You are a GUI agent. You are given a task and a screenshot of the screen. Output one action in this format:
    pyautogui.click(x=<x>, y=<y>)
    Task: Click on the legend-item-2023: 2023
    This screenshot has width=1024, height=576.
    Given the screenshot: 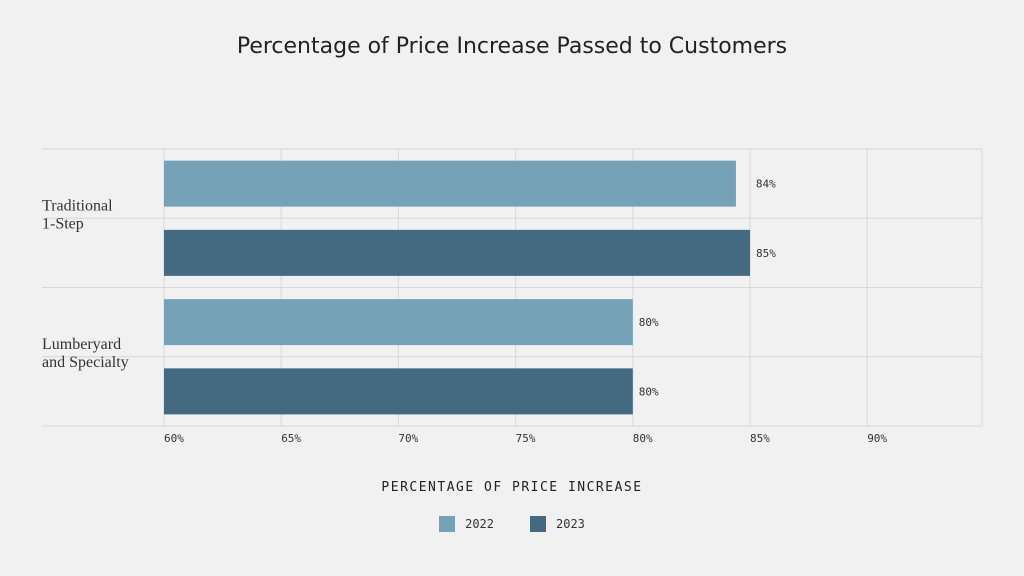 What is the action you would take?
    pyautogui.click(x=557, y=524)
    